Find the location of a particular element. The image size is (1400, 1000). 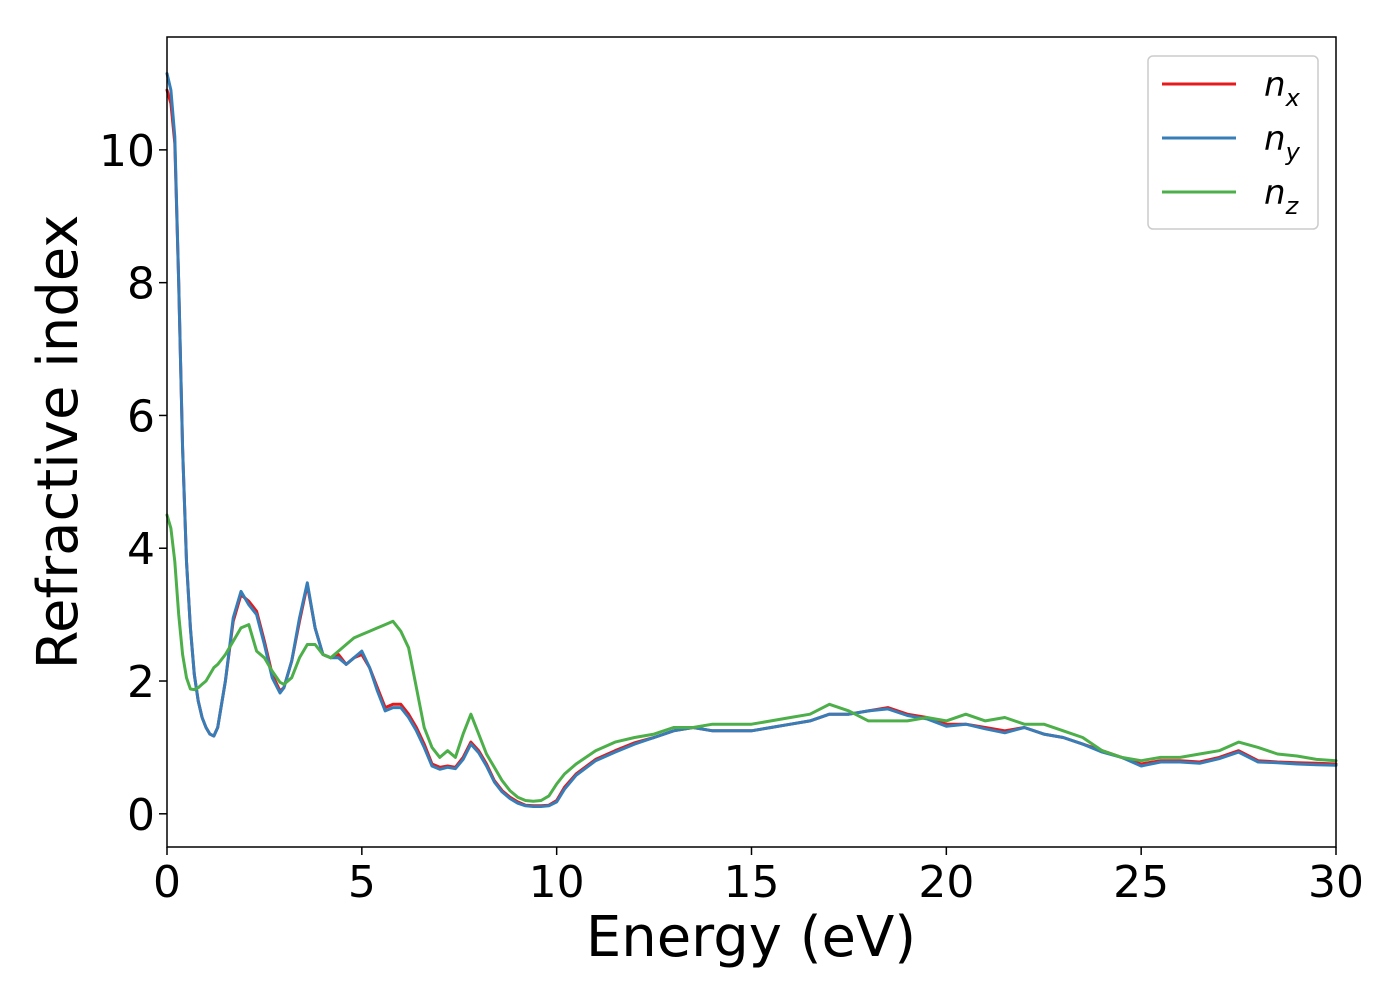

x-tick-label: 0 is located at coordinates (167, 882).